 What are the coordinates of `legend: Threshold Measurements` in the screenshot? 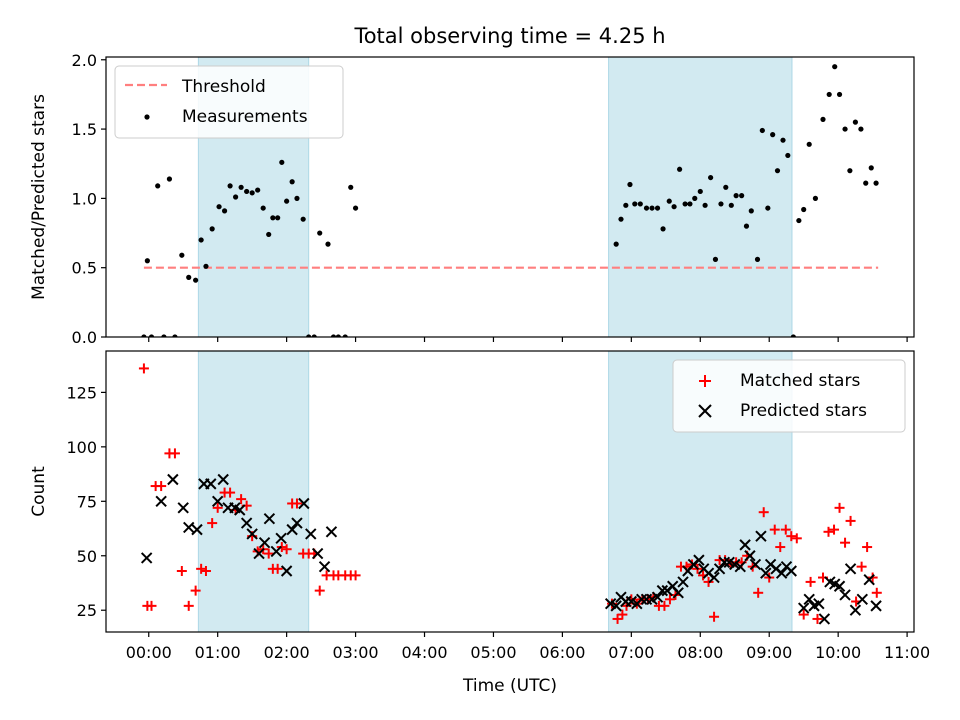 It's located at (229, 102).